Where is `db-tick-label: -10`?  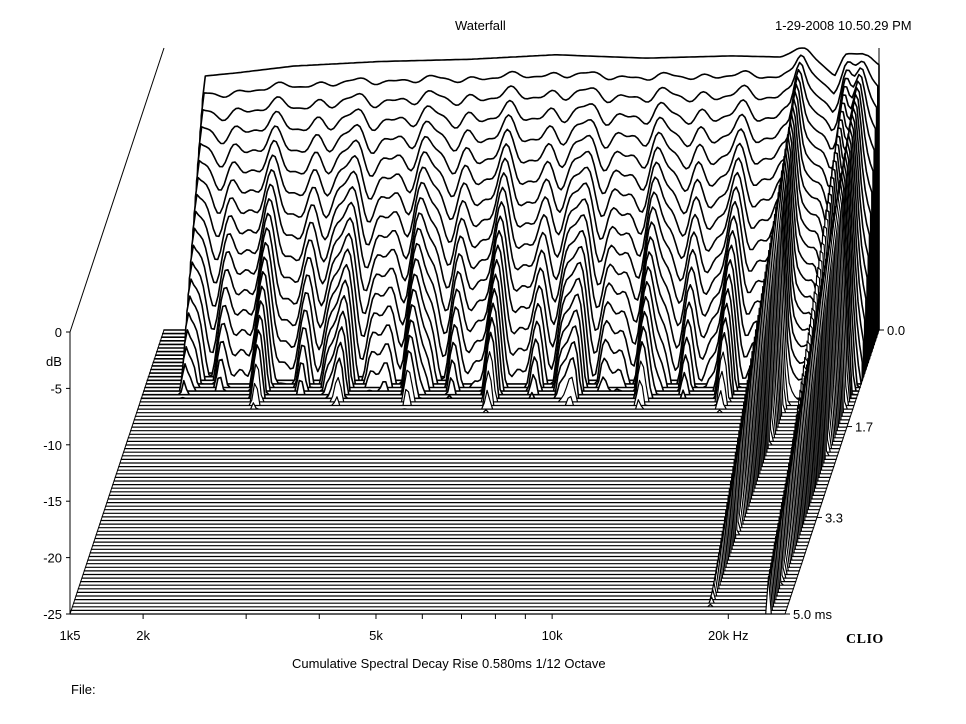 db-tick-label: -10 is located at coordinates (52, 445).